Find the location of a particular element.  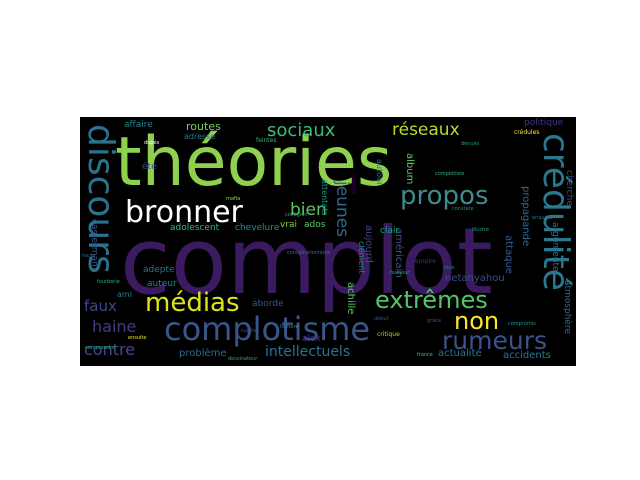

word-conspirationniste: conspirationniste is located at coordinates (309, 253).